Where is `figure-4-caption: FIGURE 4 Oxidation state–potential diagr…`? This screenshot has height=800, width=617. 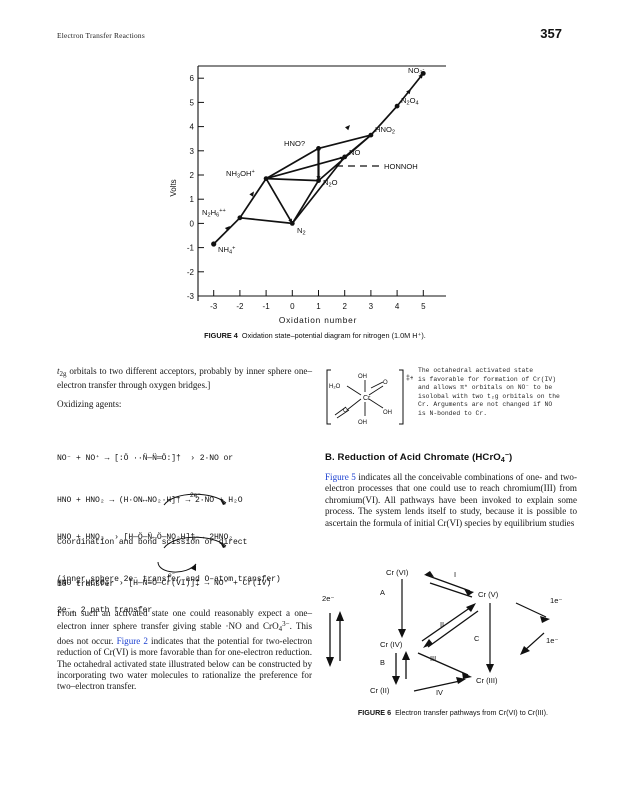 figure-4-caption: FIGURE 4 Oxidation state–potential diagr… is located at coordinates (315, 335).